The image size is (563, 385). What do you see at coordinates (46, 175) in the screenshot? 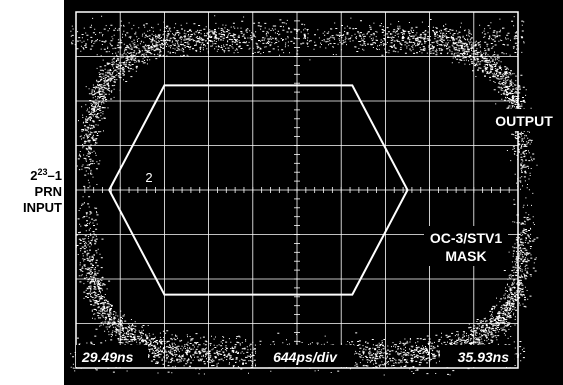
I see `input-signal-formula: 223–1` at bounding box center [46, 175].